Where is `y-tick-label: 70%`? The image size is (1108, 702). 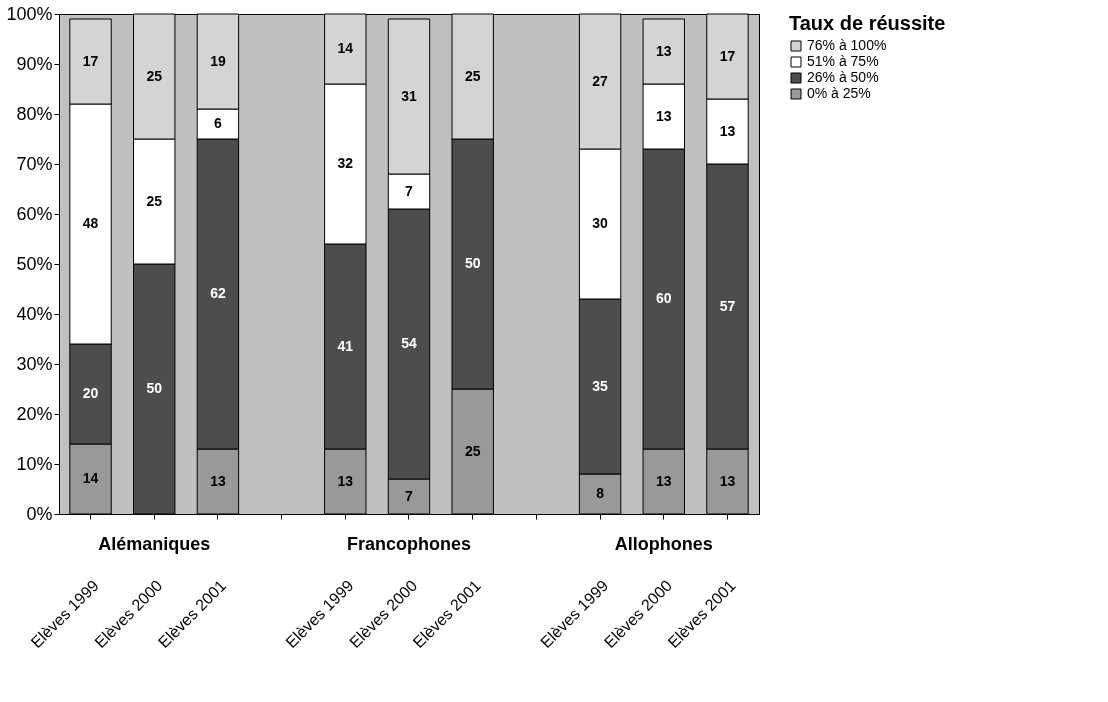
y-tick-label: 70% is located at coordinates (34, 163).